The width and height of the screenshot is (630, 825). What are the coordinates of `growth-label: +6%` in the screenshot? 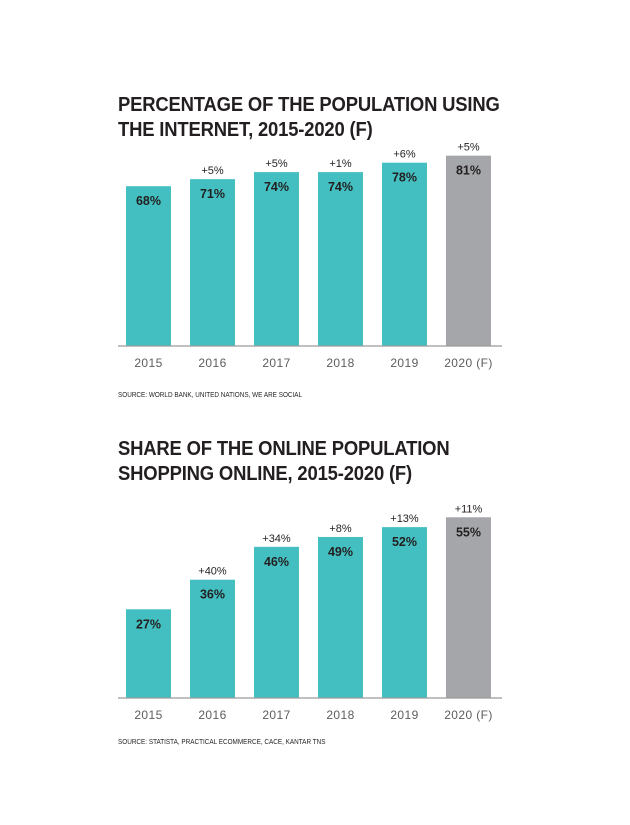 It's located at (404, 155).